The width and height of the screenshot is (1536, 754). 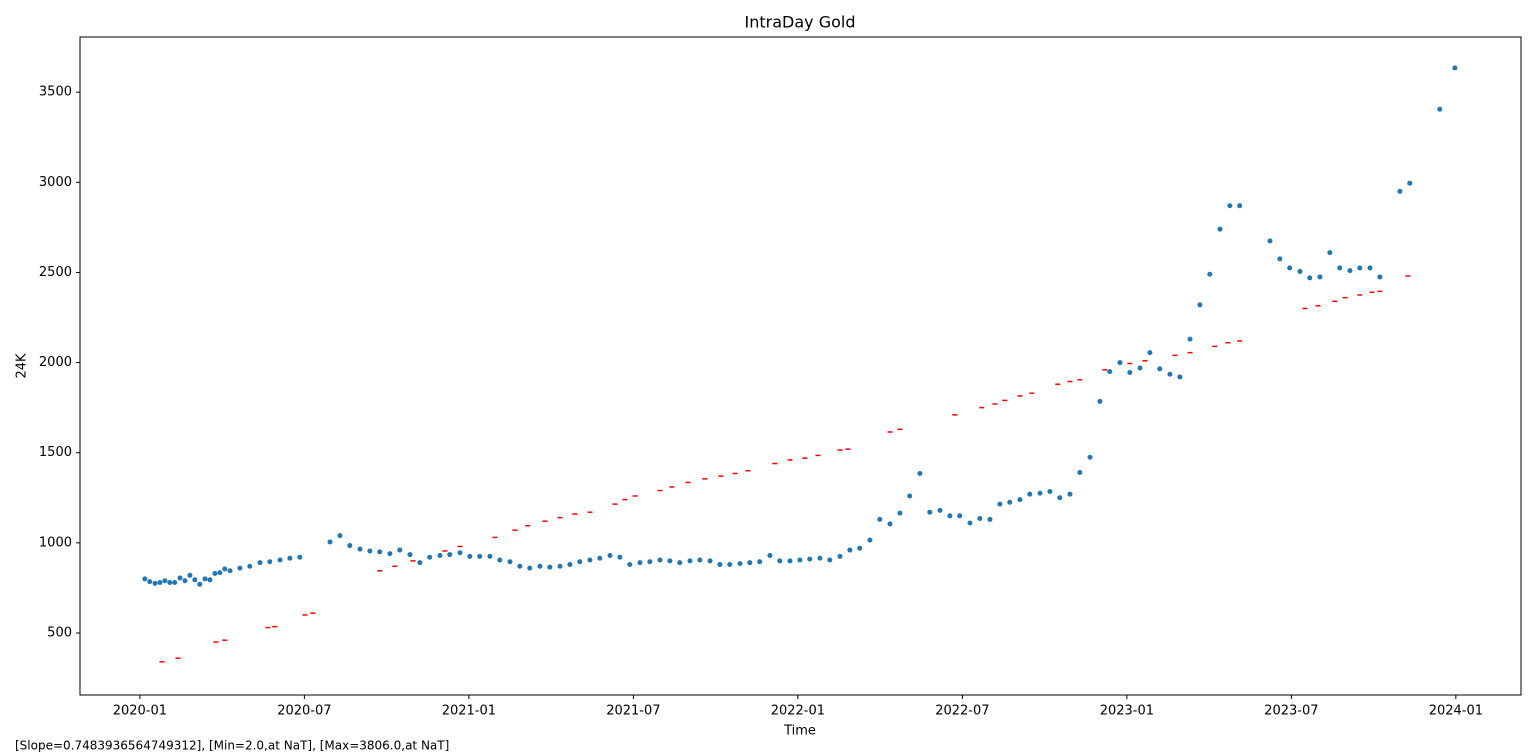 I want to click on x-tick-label: 2022-01, so click(x=798, y=711).